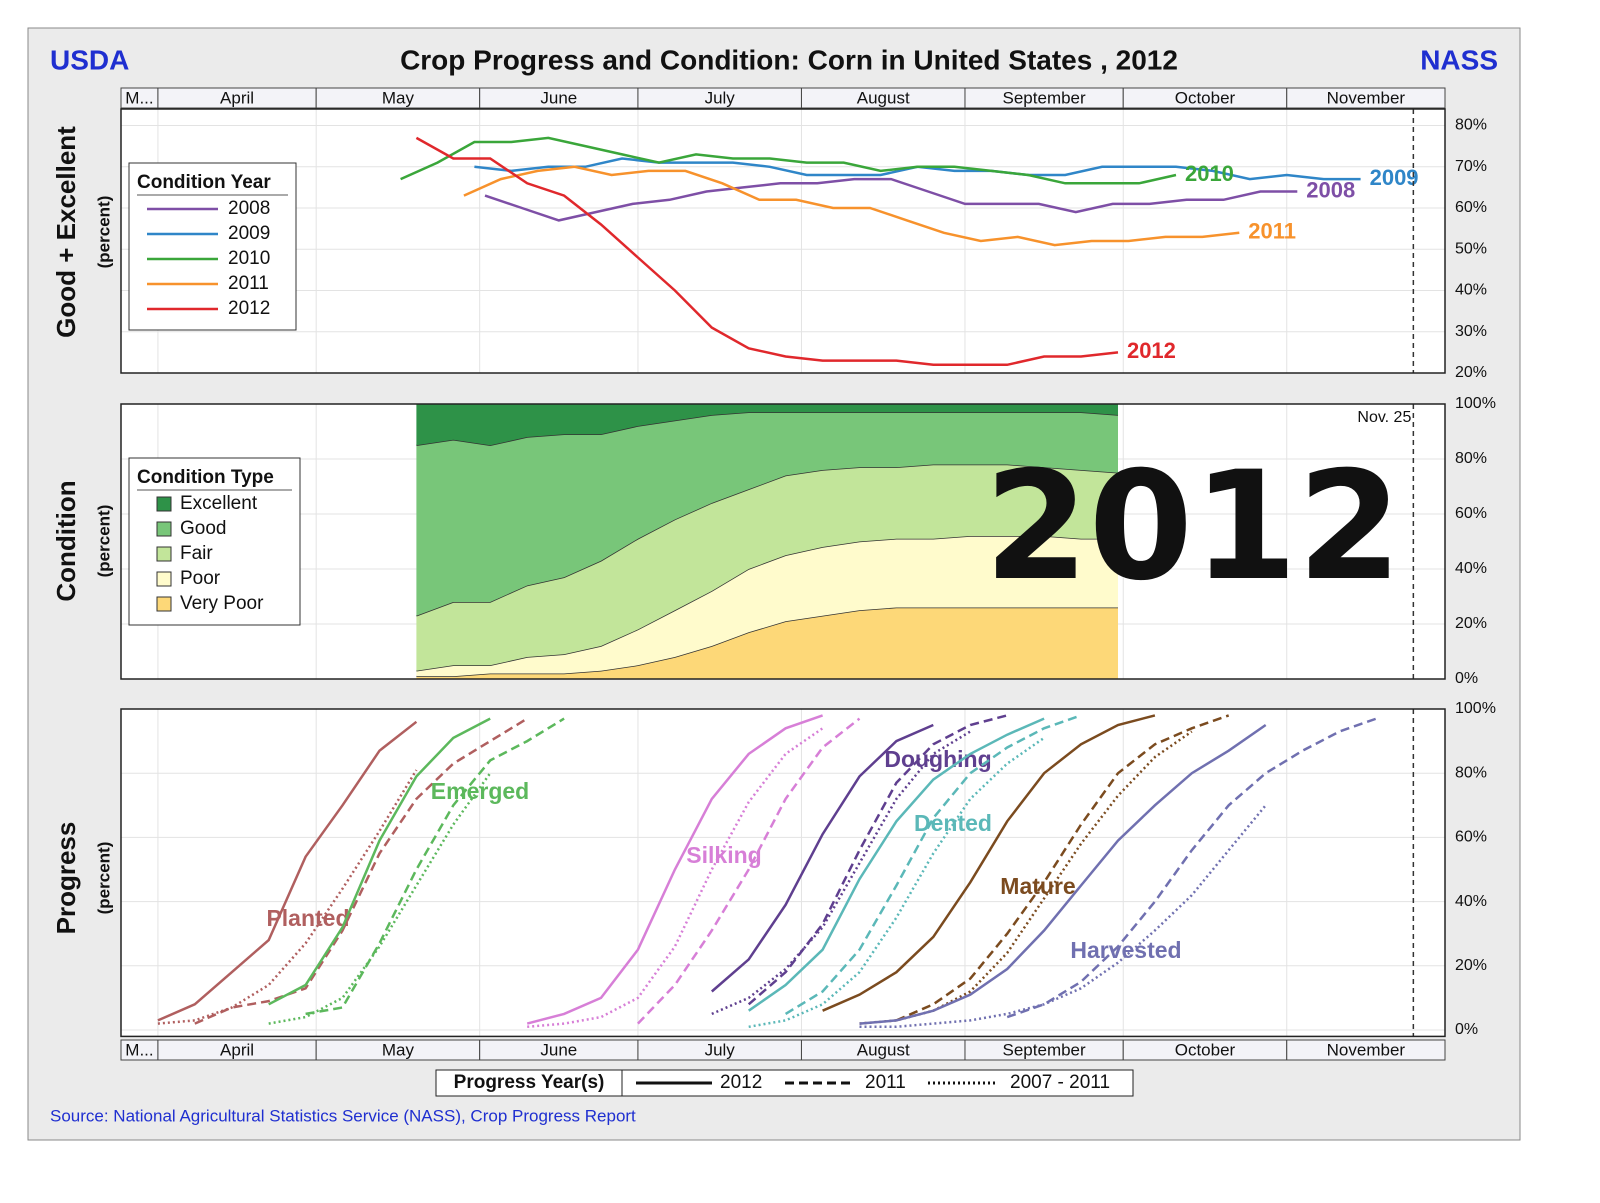 Image resolution: width=1600 pixels, height=1203 pixels. I want to click on legend-label: 2007 - 2011, so click(1060, 1082).